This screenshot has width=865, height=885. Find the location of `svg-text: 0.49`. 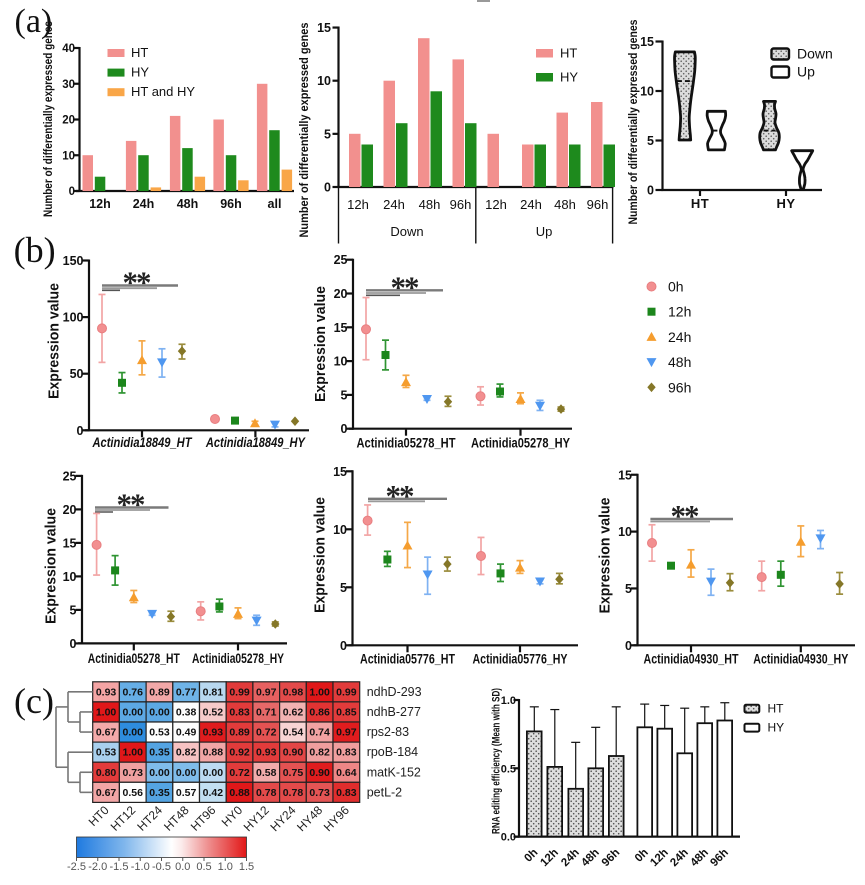

svg-text: 0.49 is located at coordinates (186, 733).